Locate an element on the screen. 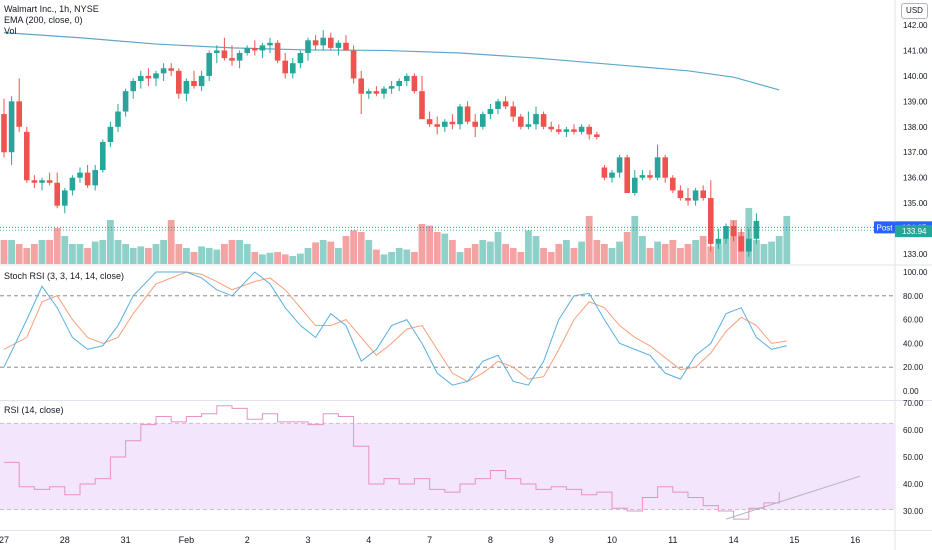 The image size is (932, 550). time-tick-label: 31 is located at coordinates (126, 540).